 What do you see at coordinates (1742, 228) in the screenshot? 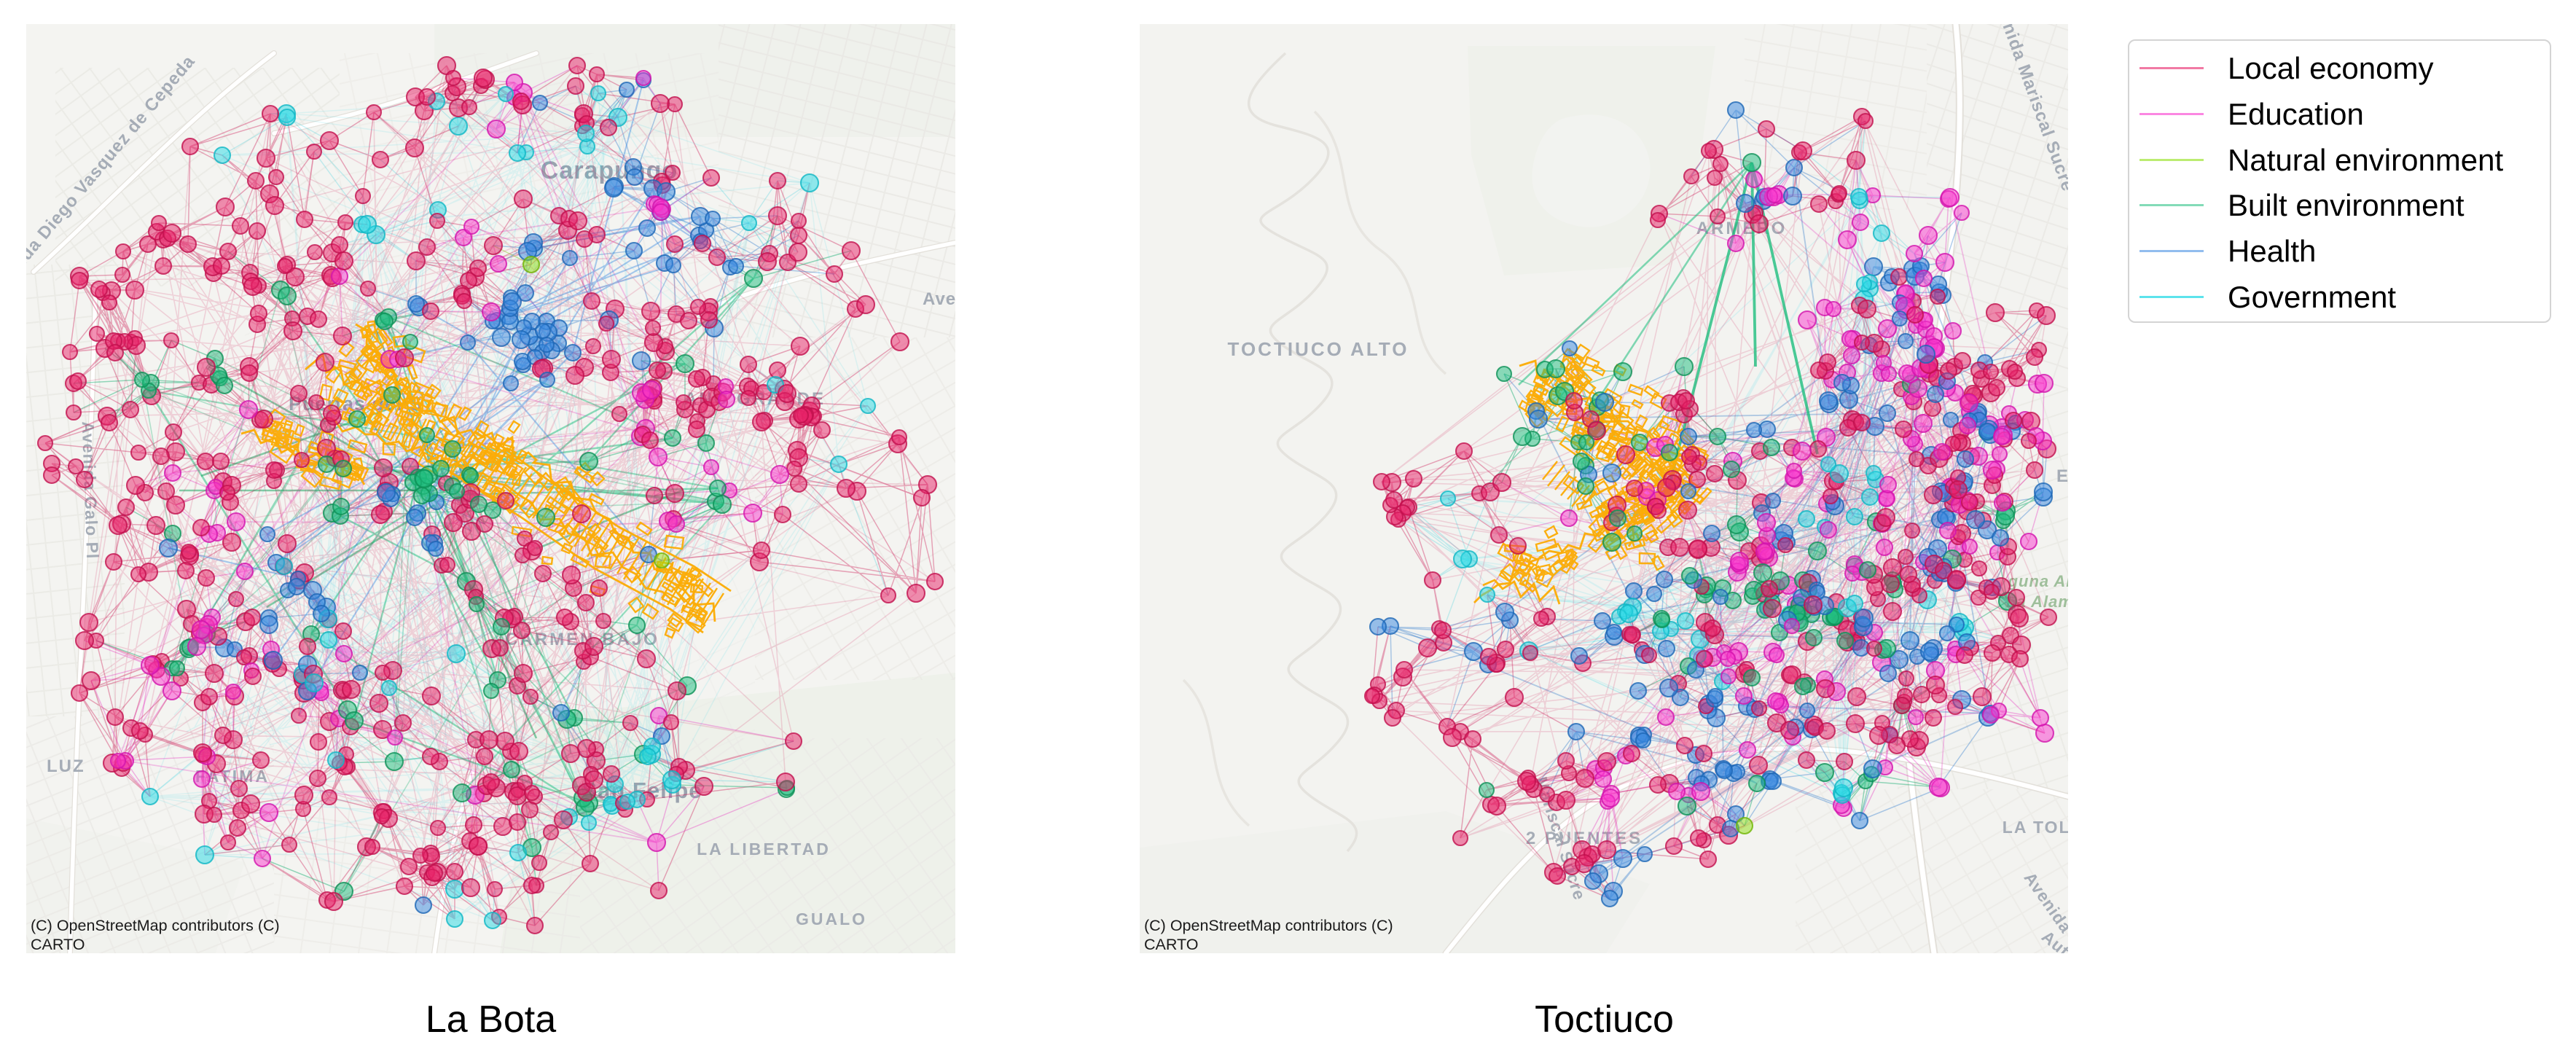
I see `svg-text: ARMERO` at bounding box center [1742, 228].